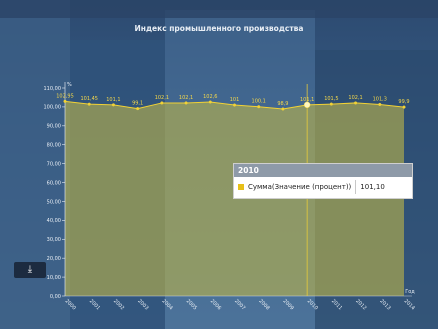 Image resolution: width=438 pixels, height=329 pixels. I want to click on data-label: 101,5, so click(331, 99).